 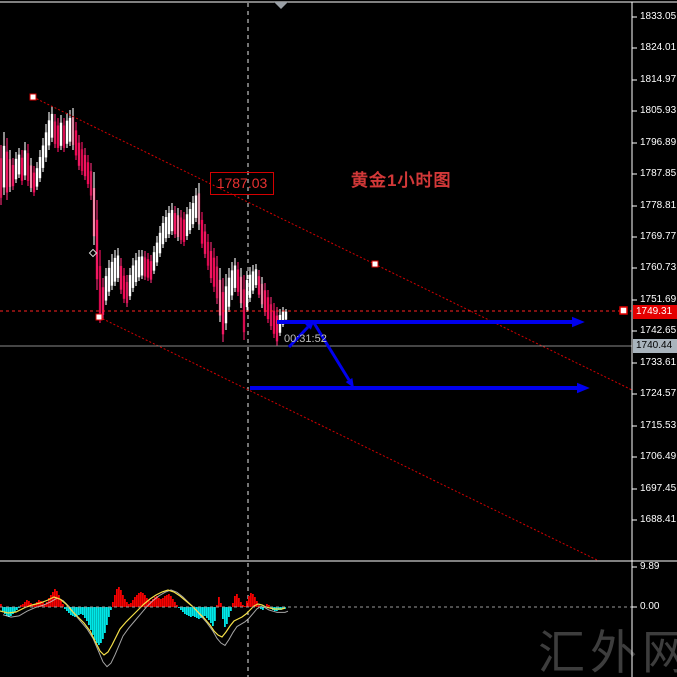 I want to click on axis-tick-label: 0.00, so click(x=650, y=606).